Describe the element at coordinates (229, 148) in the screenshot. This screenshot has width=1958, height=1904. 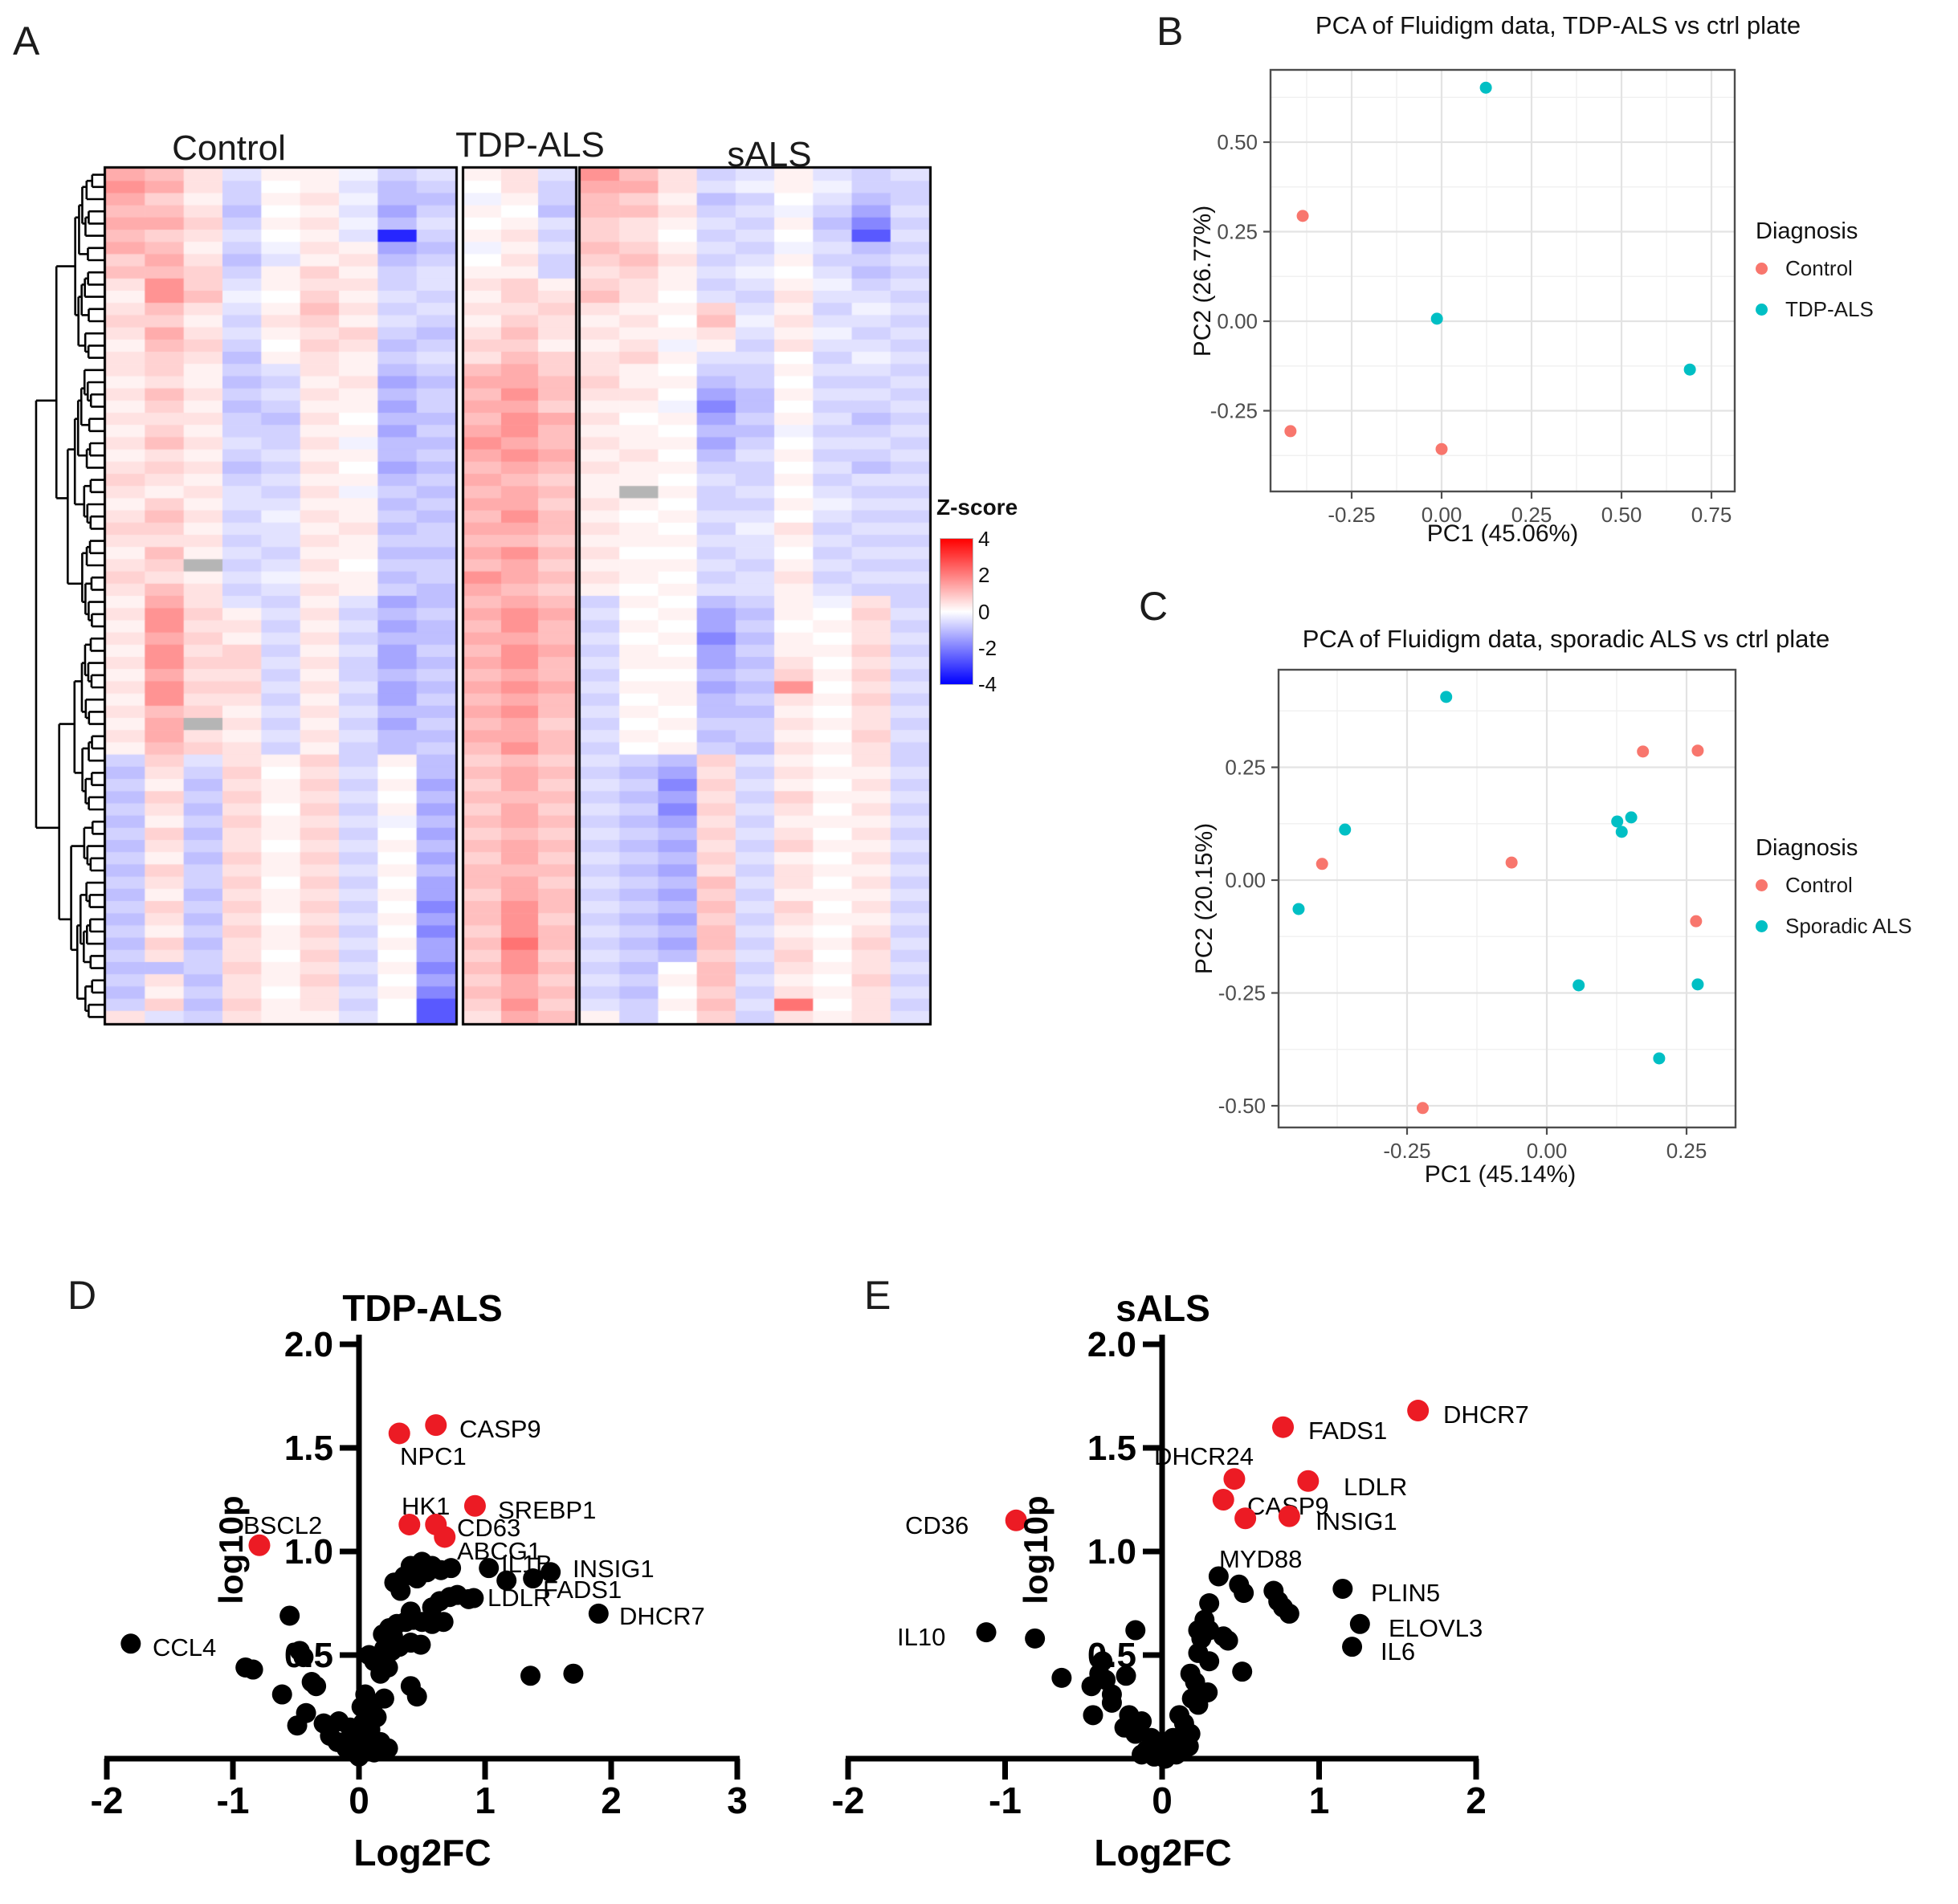
I see `heatmap-group-heading-control: Control` at that location.